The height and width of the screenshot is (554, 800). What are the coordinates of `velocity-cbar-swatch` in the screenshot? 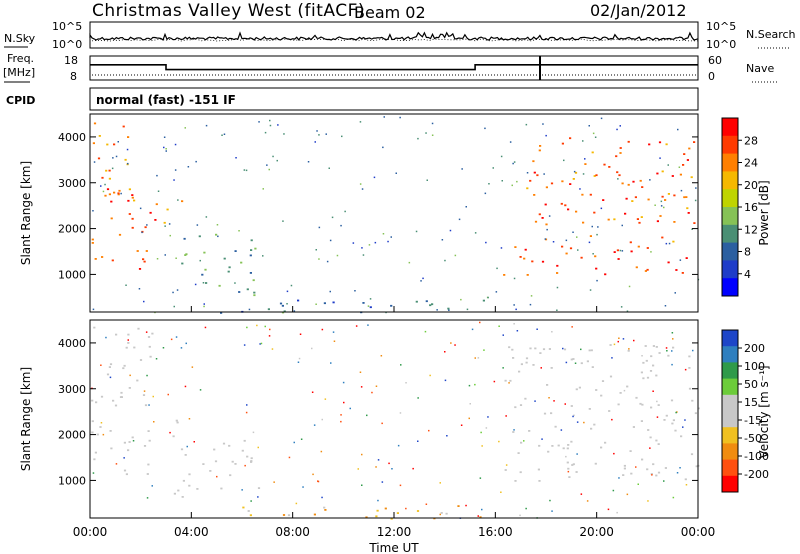 It's located at (730, 387).